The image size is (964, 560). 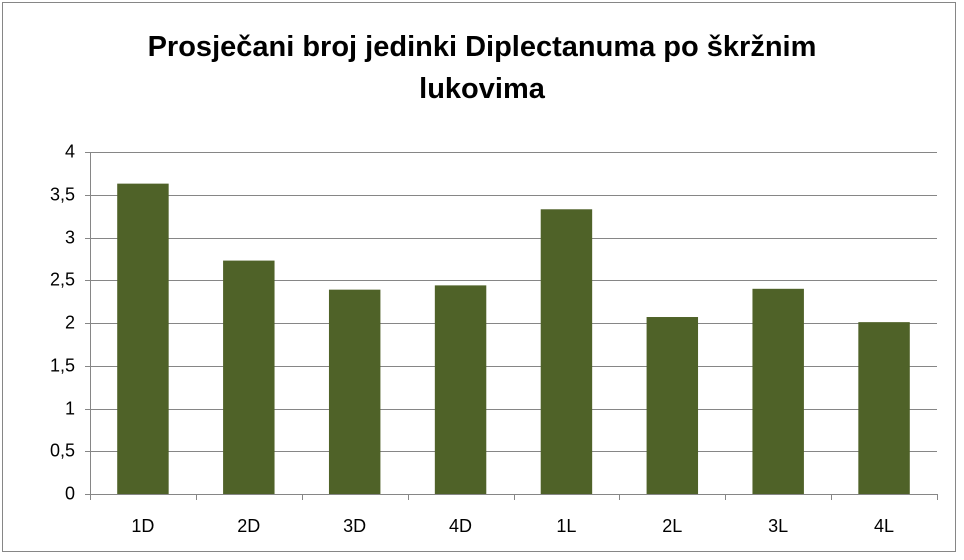 What do you see at coordinates (70, 151) in the screenshot?
I see `y-tick-label: 4` at bounding box center [70, 151].